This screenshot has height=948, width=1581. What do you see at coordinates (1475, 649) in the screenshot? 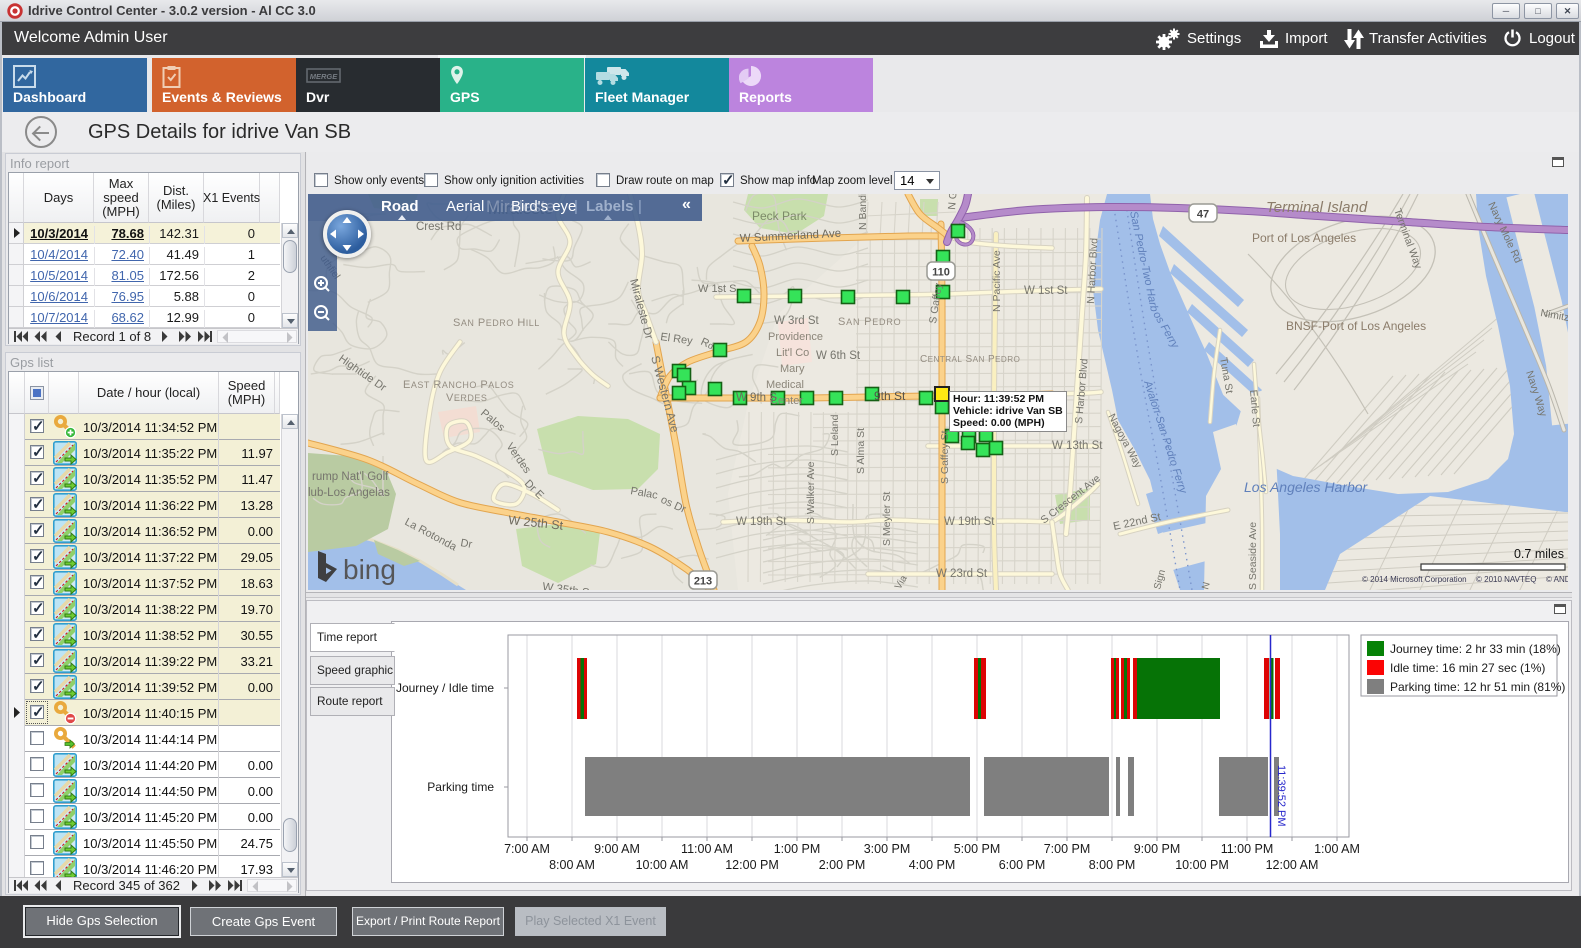
I see `svg-text:Journey time: 2 hr 33 min (18%: Journey time: 2 hr 33 min (18%)` at bounding box center [1475, 649].